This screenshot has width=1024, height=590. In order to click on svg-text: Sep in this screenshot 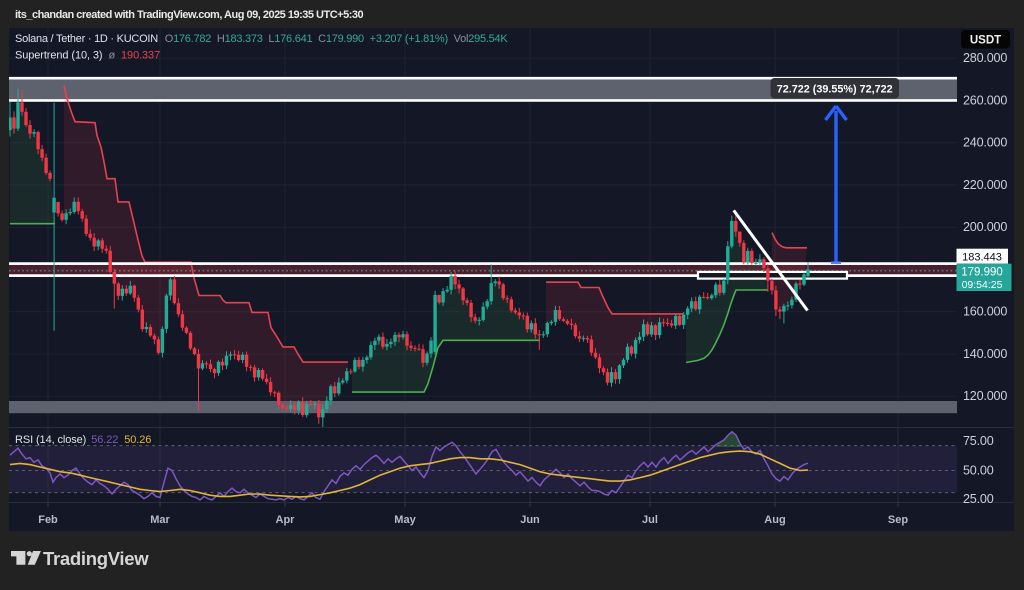, I will do `click(898, 520)`.